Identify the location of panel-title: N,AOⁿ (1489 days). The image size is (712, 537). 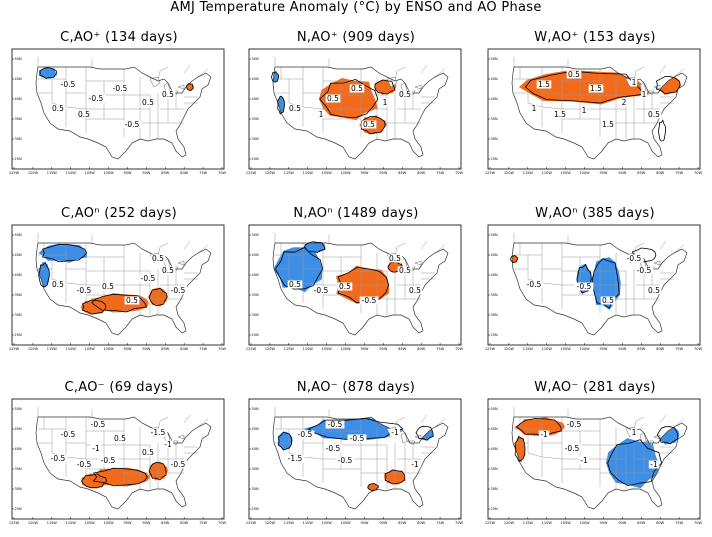
(356, 213).